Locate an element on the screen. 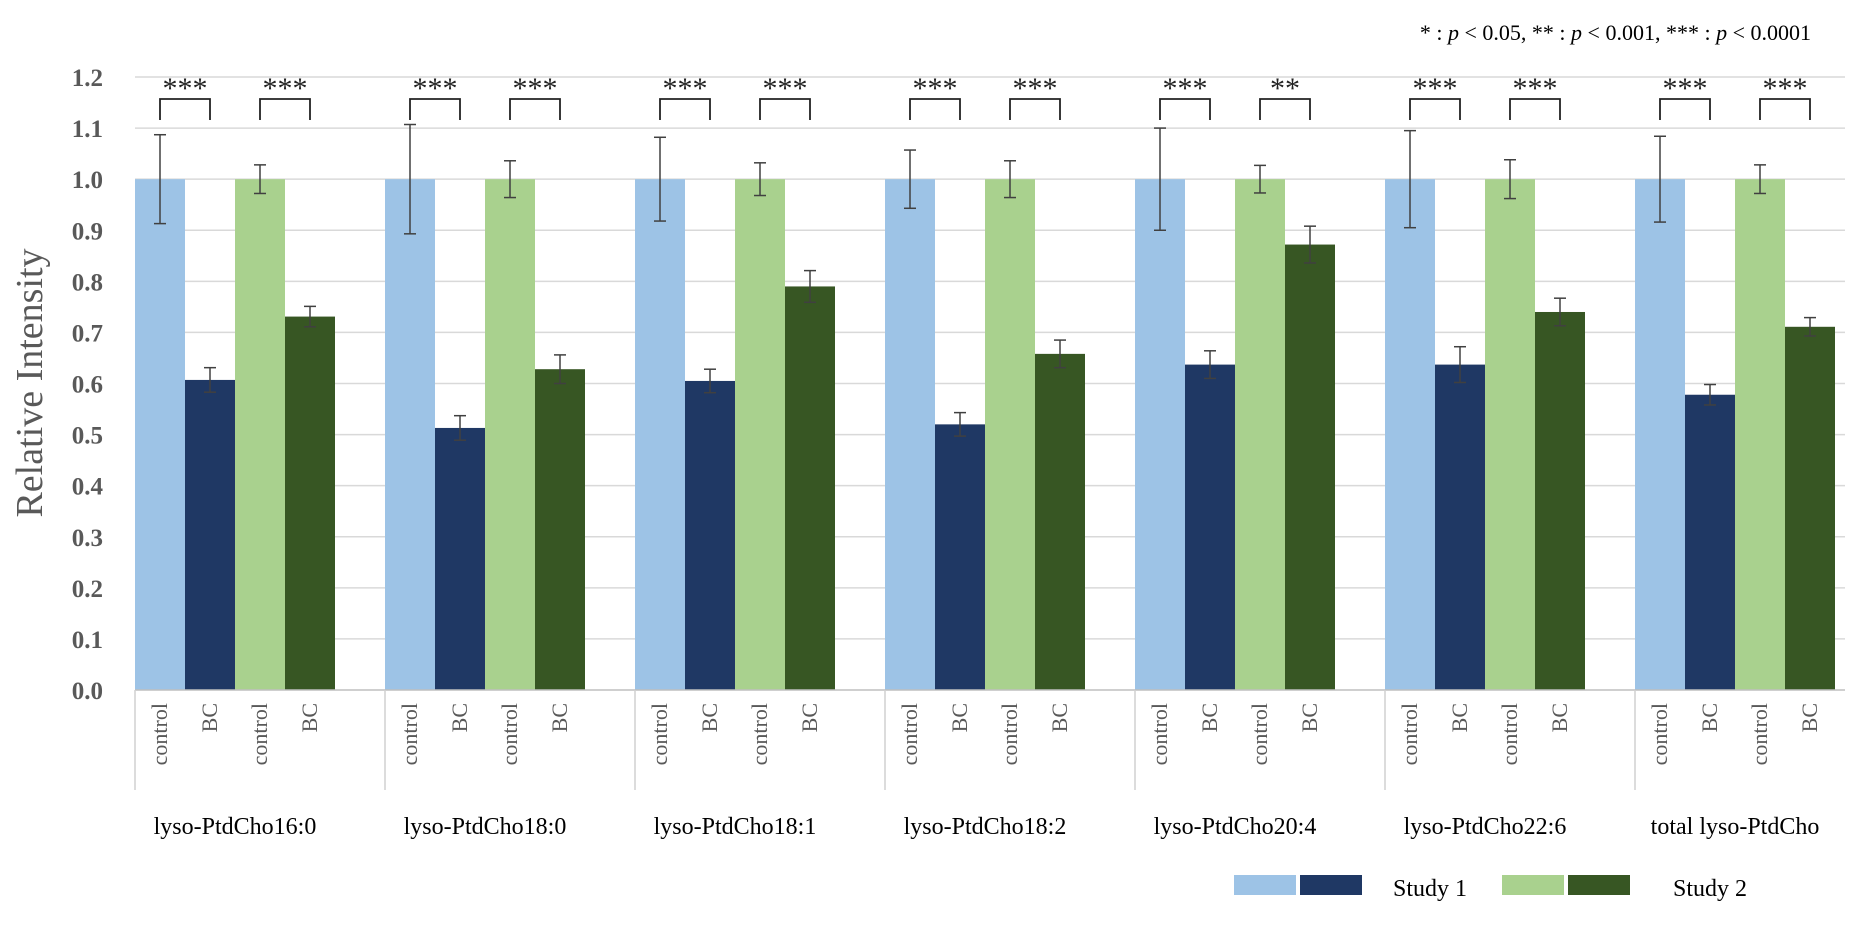 This screenshot has height=926, width=1859. y-tick-label: 1.1 is located at coordinates (87, 129).